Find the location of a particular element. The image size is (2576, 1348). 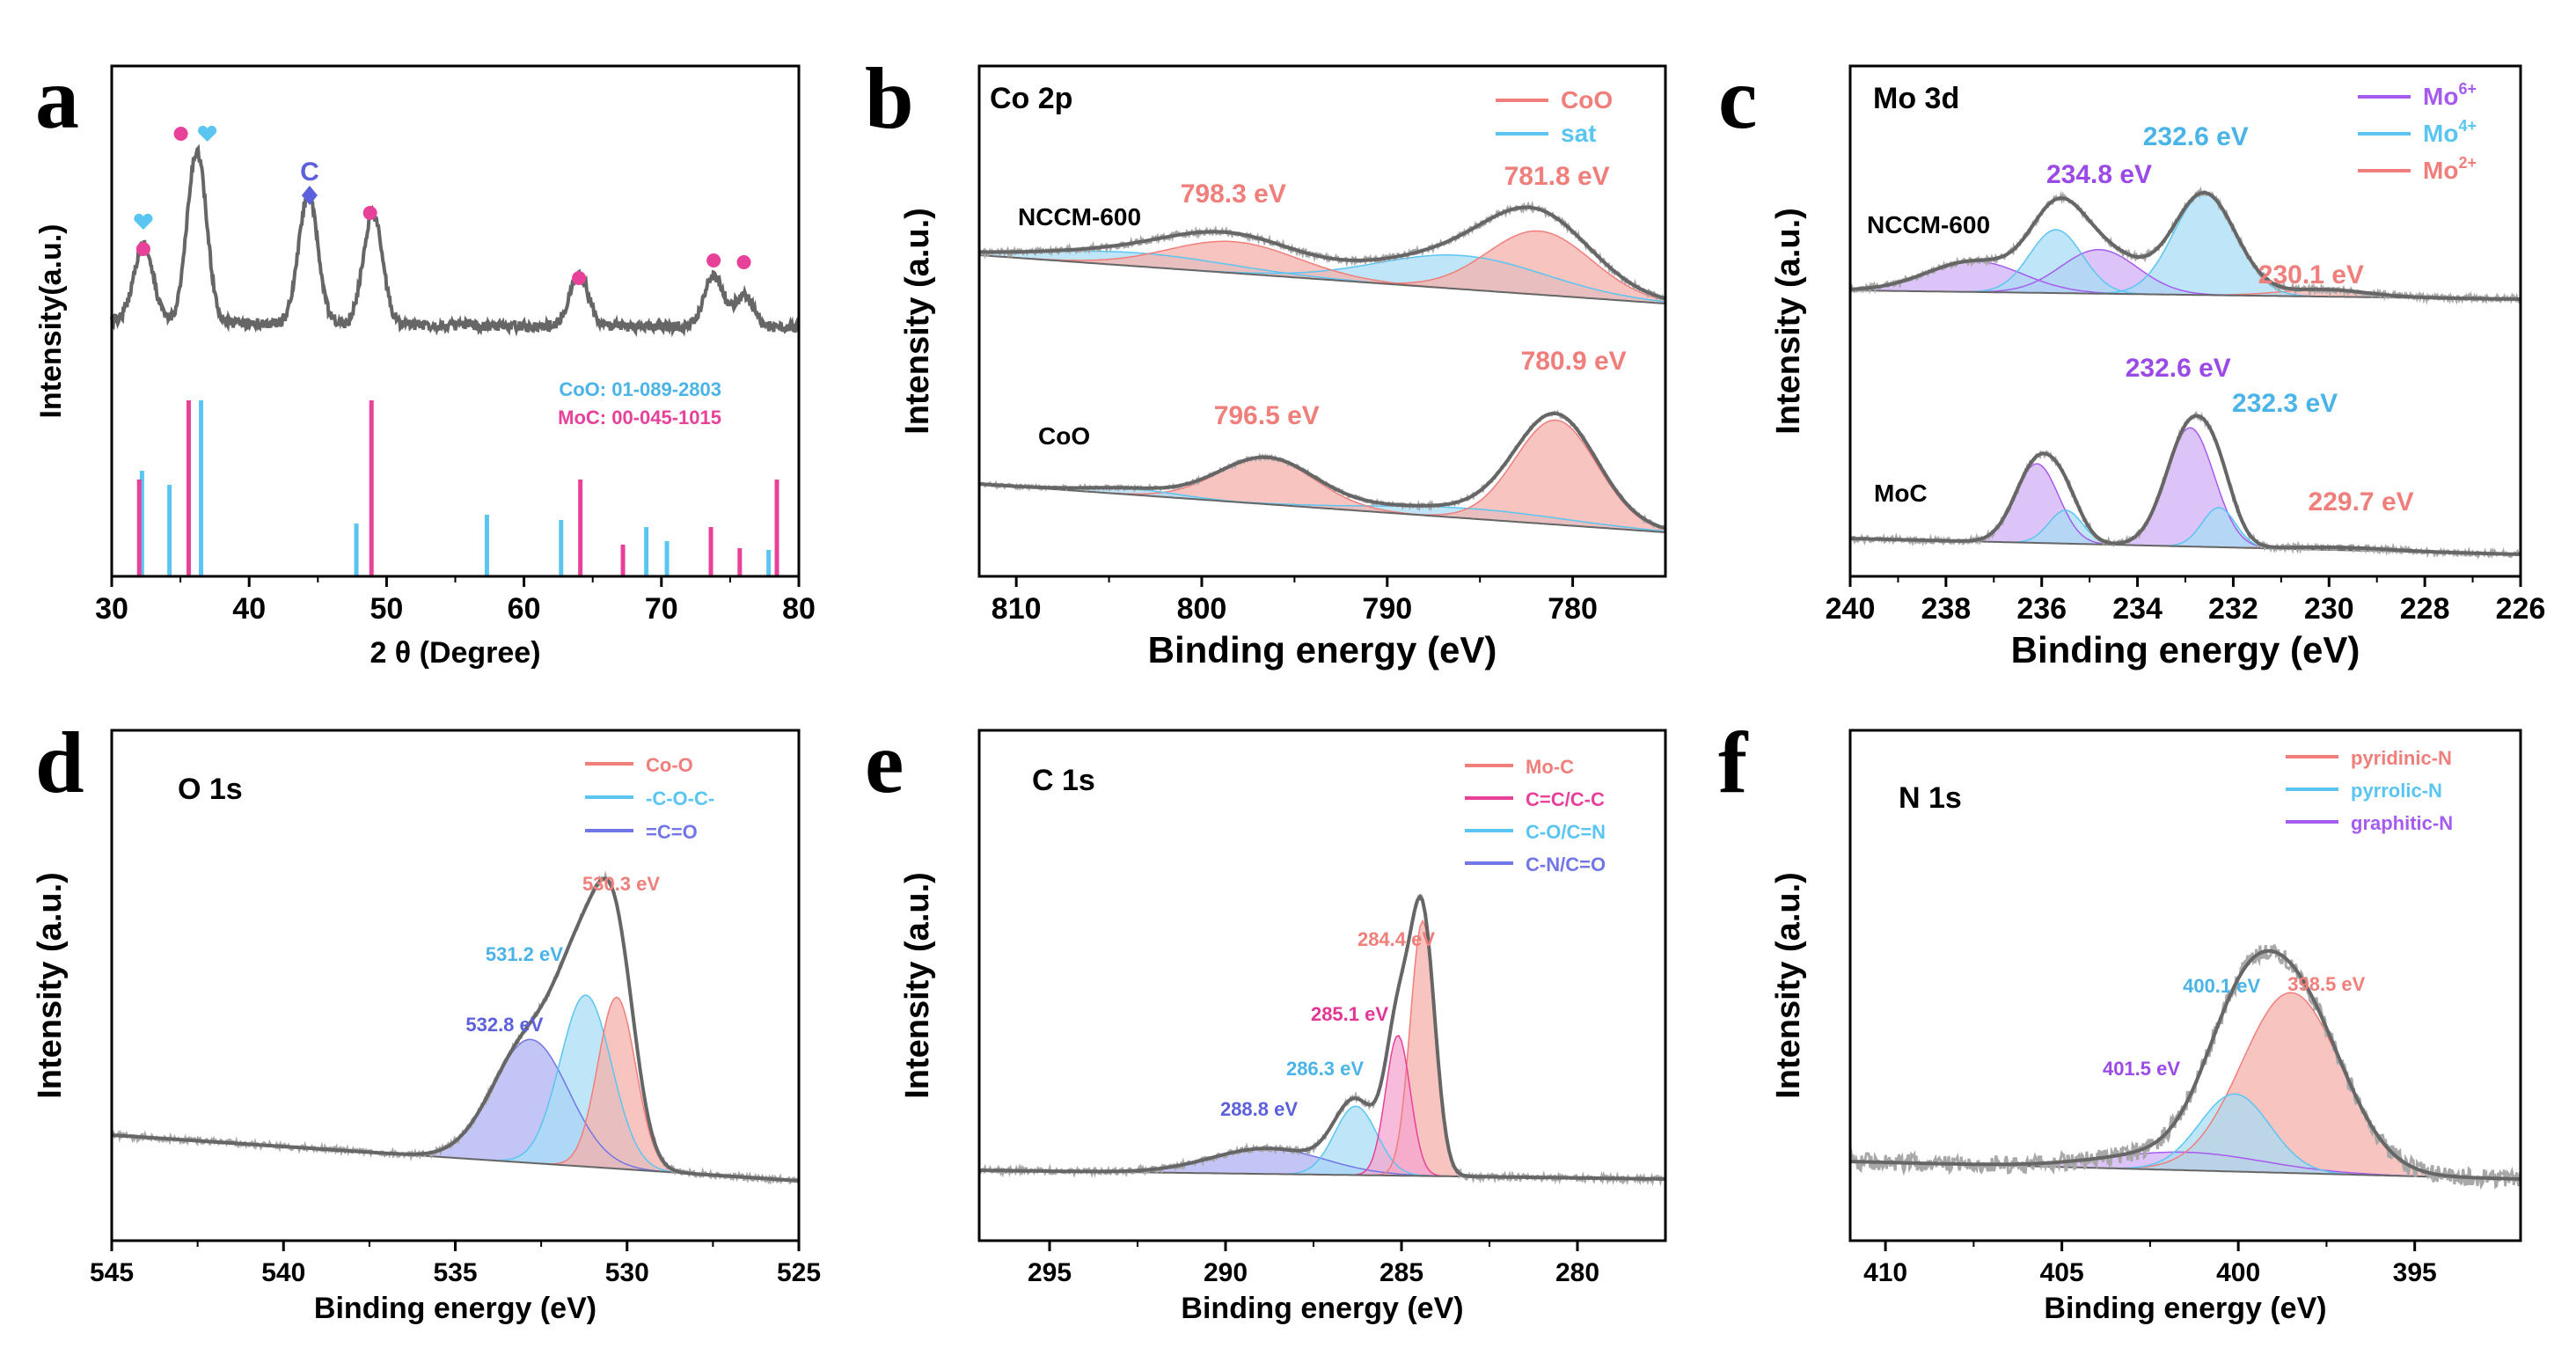

panel-d-x-tick-label: 535 is located at coordinates (455, 1272).